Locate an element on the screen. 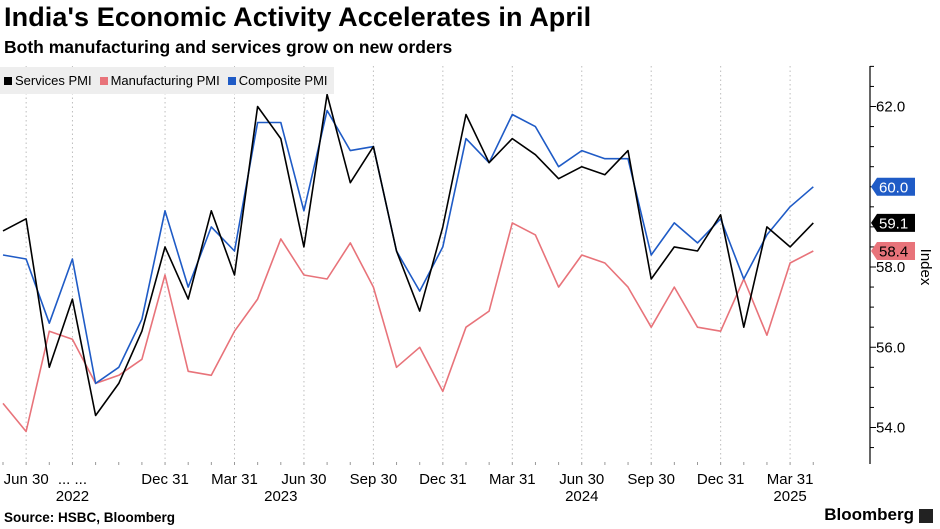  end-label-value: 58.4 is located at coordinates (893, 251).